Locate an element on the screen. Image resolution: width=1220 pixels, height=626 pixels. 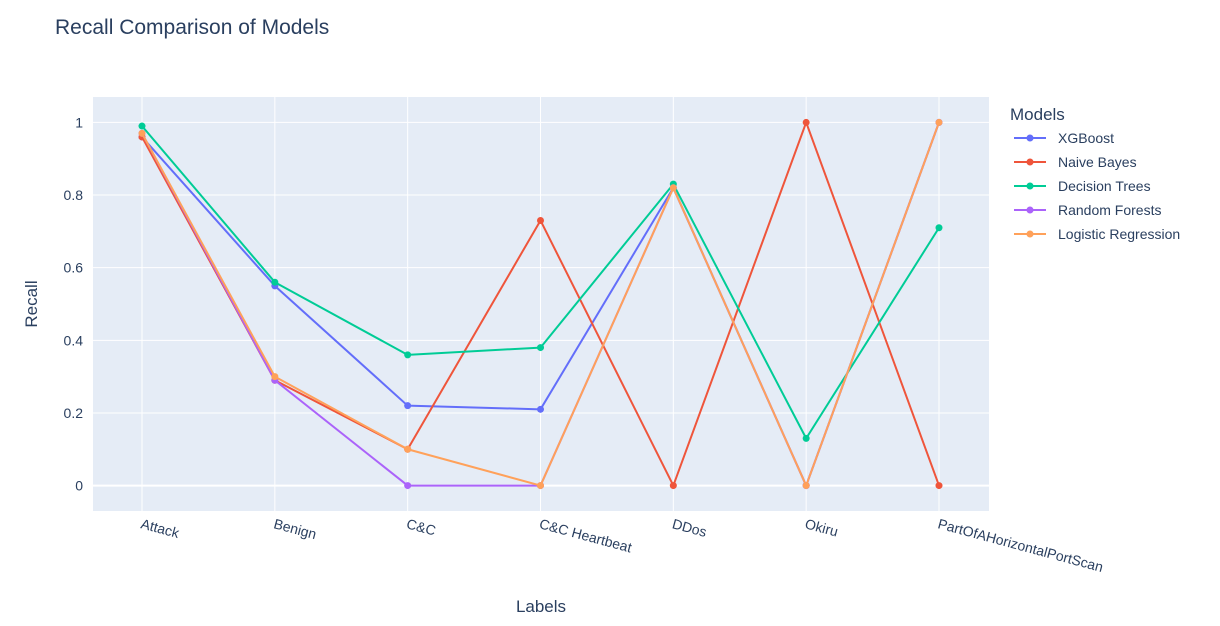
data-point-xgboost-c-c-heartbeat is located at coordinates (540, 409).